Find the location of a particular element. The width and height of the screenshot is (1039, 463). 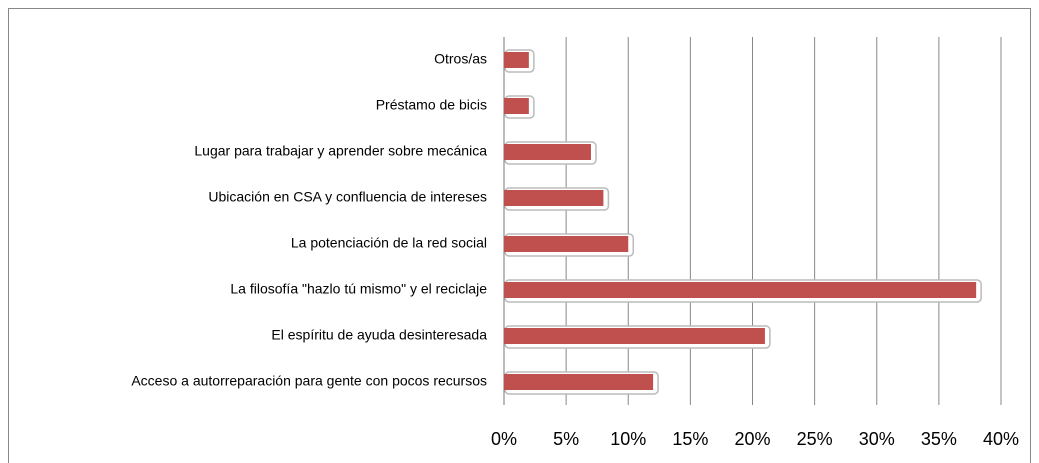

y-tick-label: La potenciación de la red social is located at coordinates (389, 243).